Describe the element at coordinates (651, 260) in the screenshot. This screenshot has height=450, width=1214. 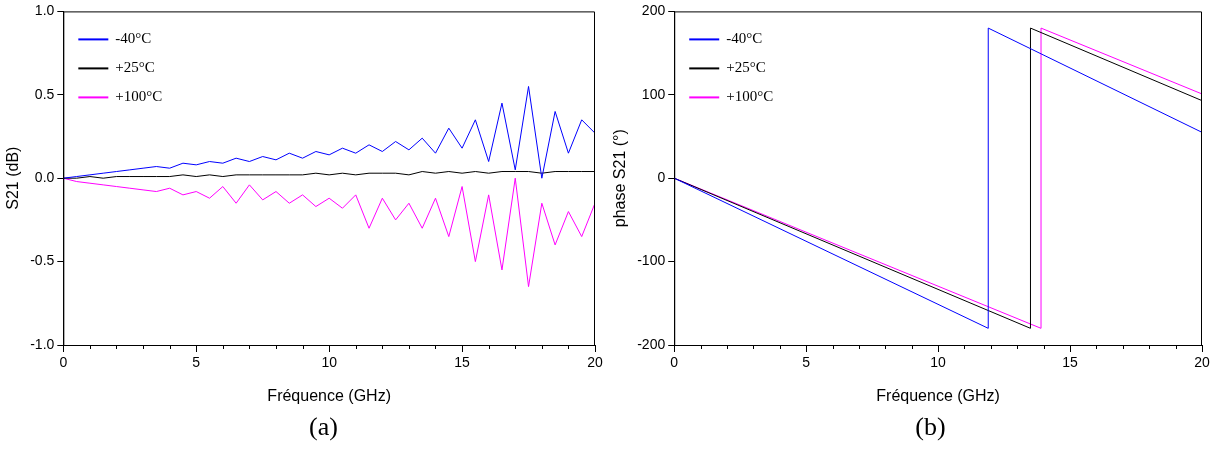
I see `y-tick-label: -100` at that location.